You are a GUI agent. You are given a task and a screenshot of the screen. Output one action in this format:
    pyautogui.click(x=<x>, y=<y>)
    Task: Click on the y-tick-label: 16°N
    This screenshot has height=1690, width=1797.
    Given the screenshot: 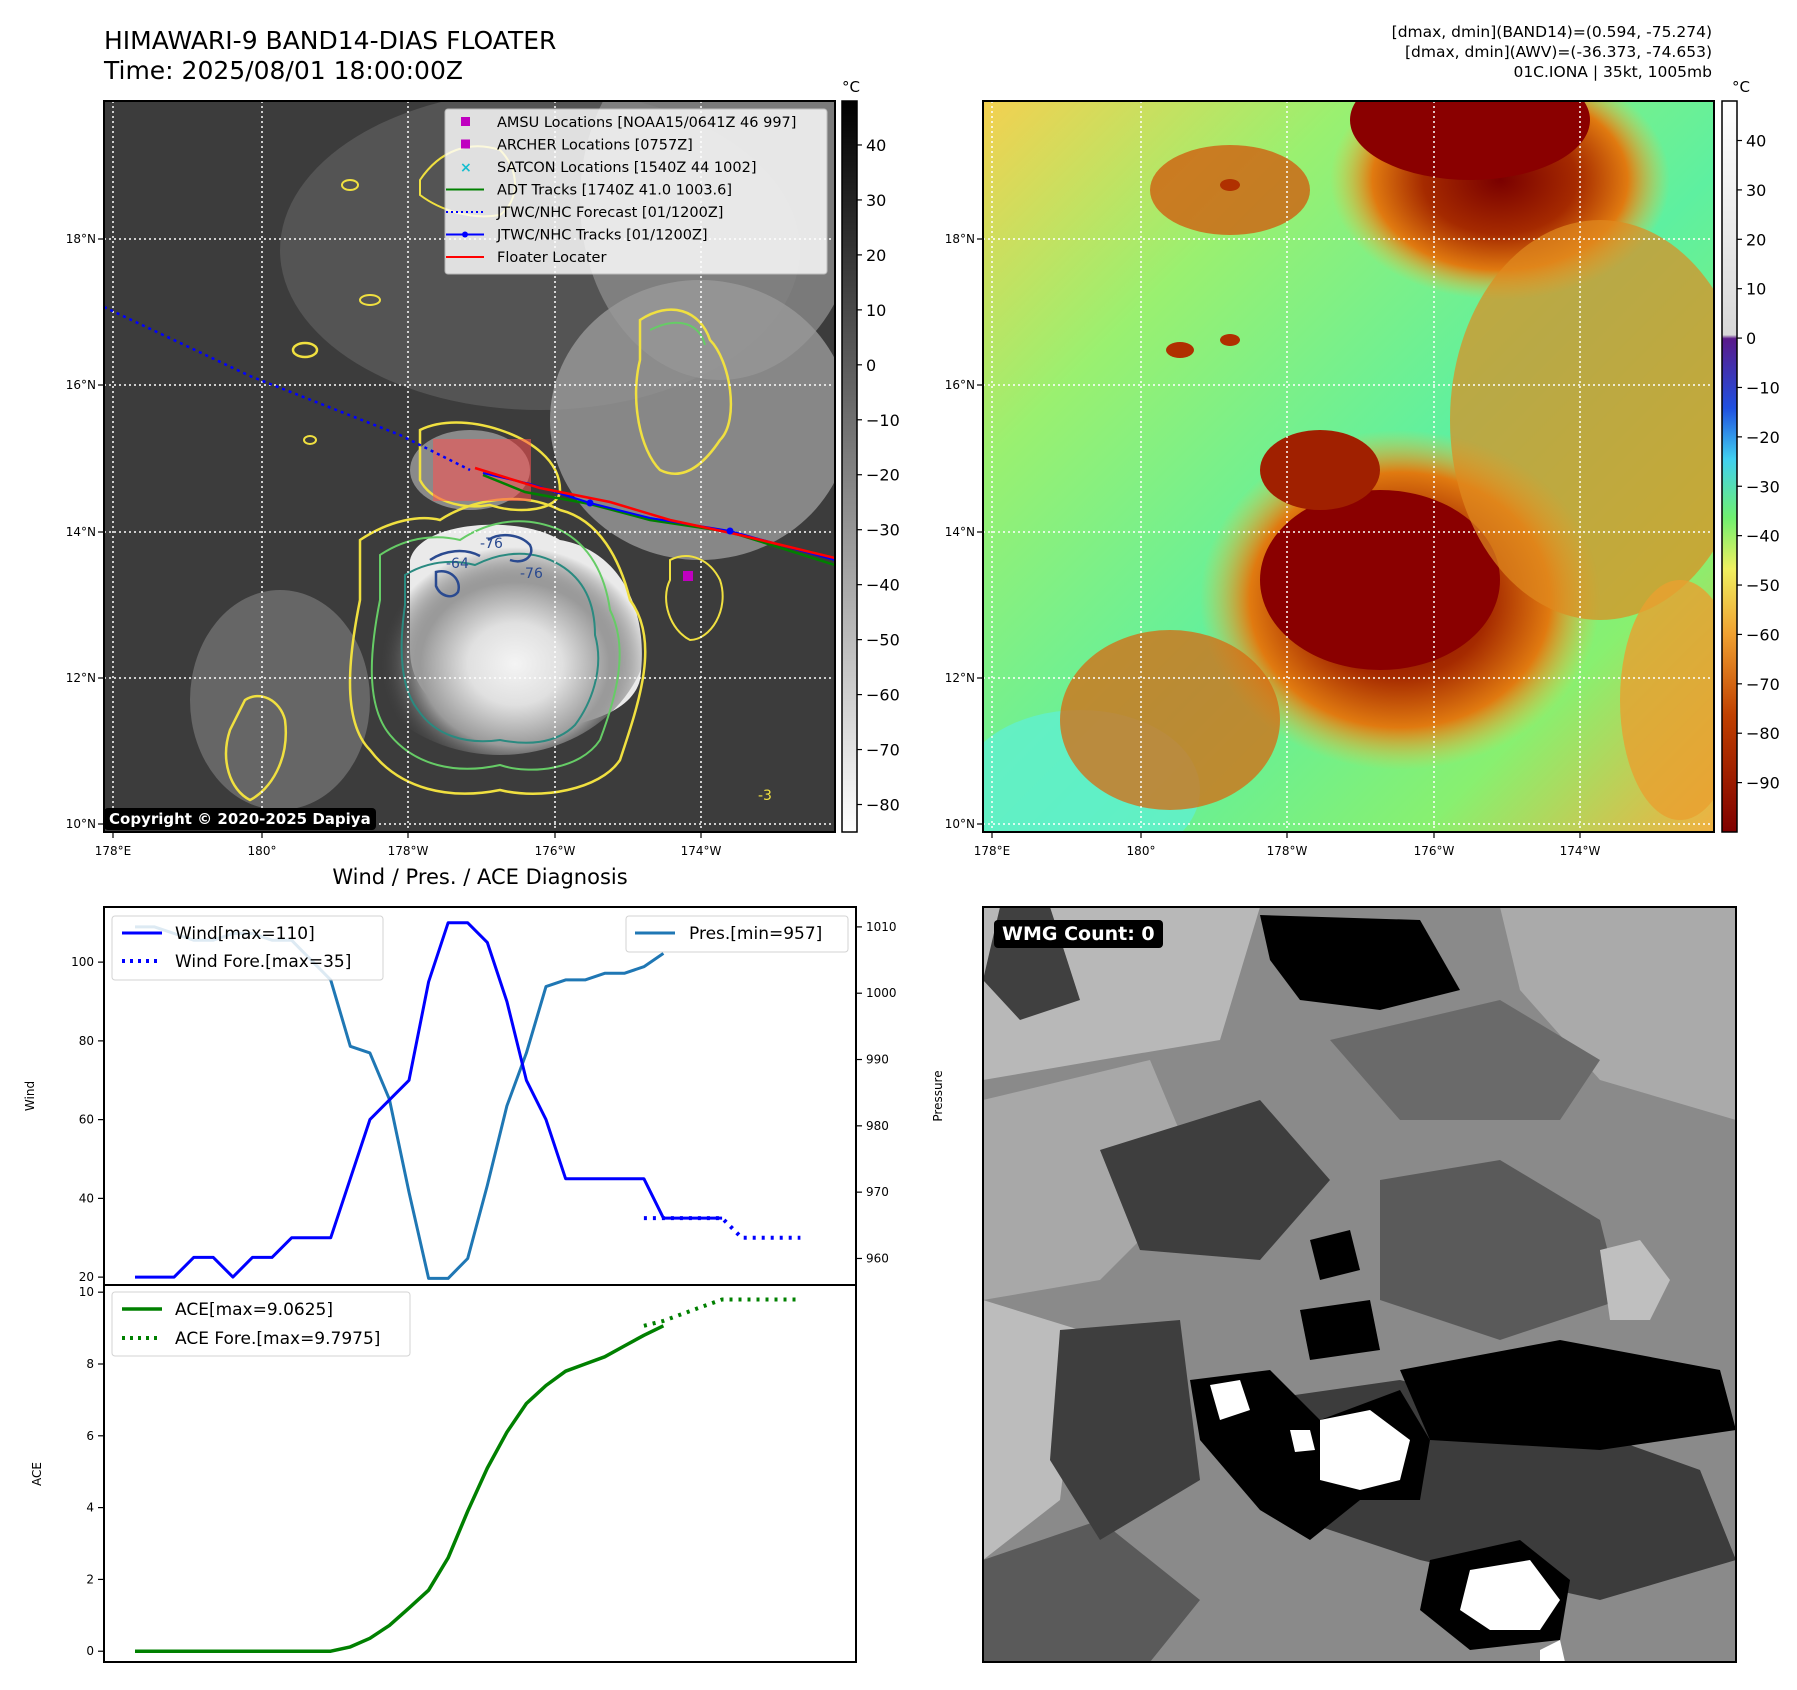 What is the action you would take?
    pyautogui.click(x=81, y=385)
    